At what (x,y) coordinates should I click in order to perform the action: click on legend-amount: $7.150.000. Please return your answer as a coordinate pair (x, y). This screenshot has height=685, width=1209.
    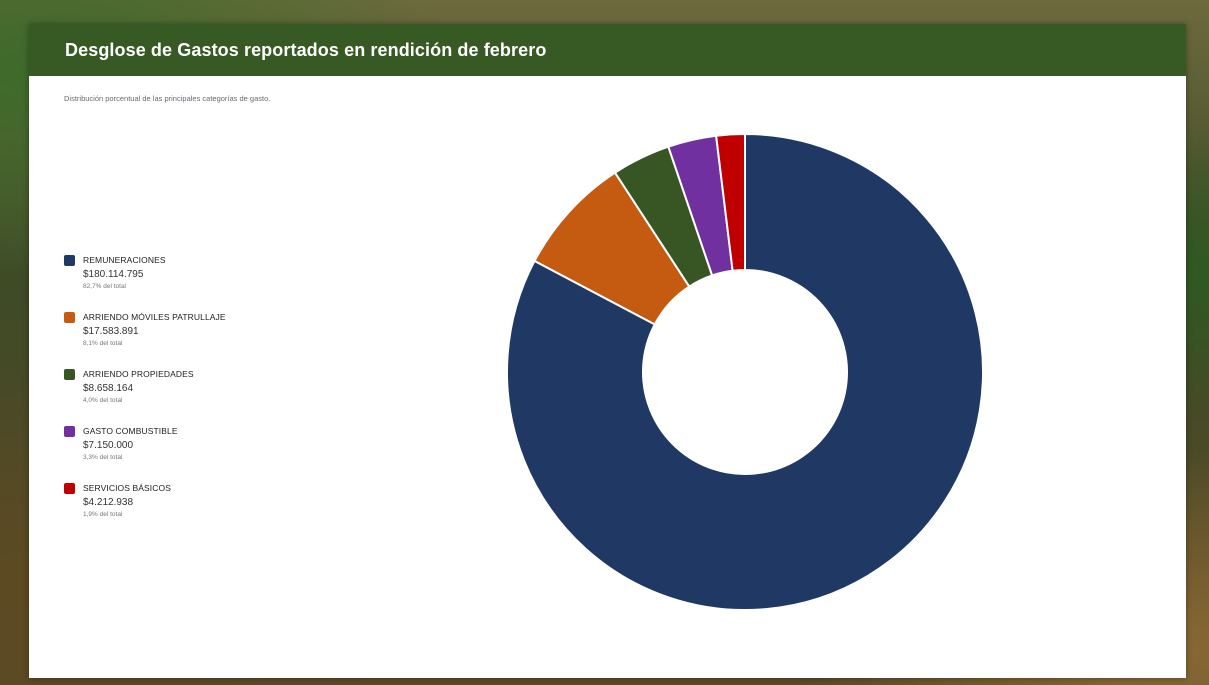
    Looking at the image, I should click on (108, 445).